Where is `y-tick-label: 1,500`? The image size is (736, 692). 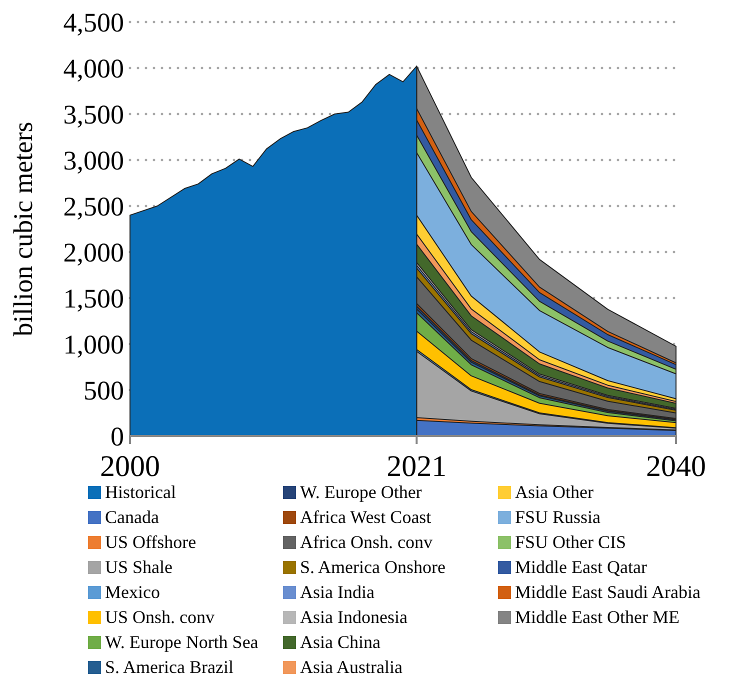 y-tick-label: 1,500 is located at coordinates (93, 298).